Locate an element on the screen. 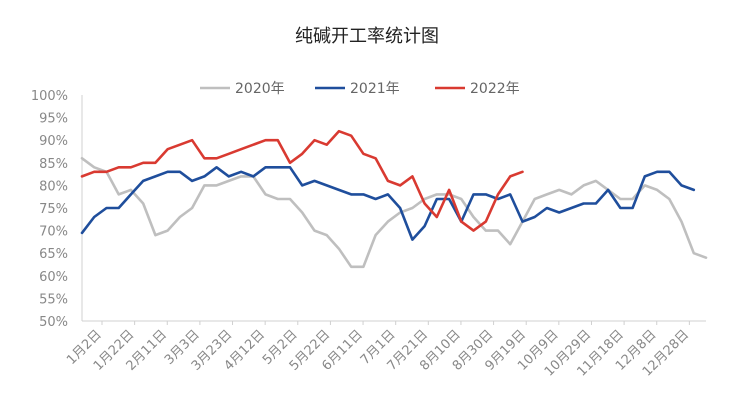 The image size is (734, 414). y-tick-label: 80% is located at coordinates (53, 186).